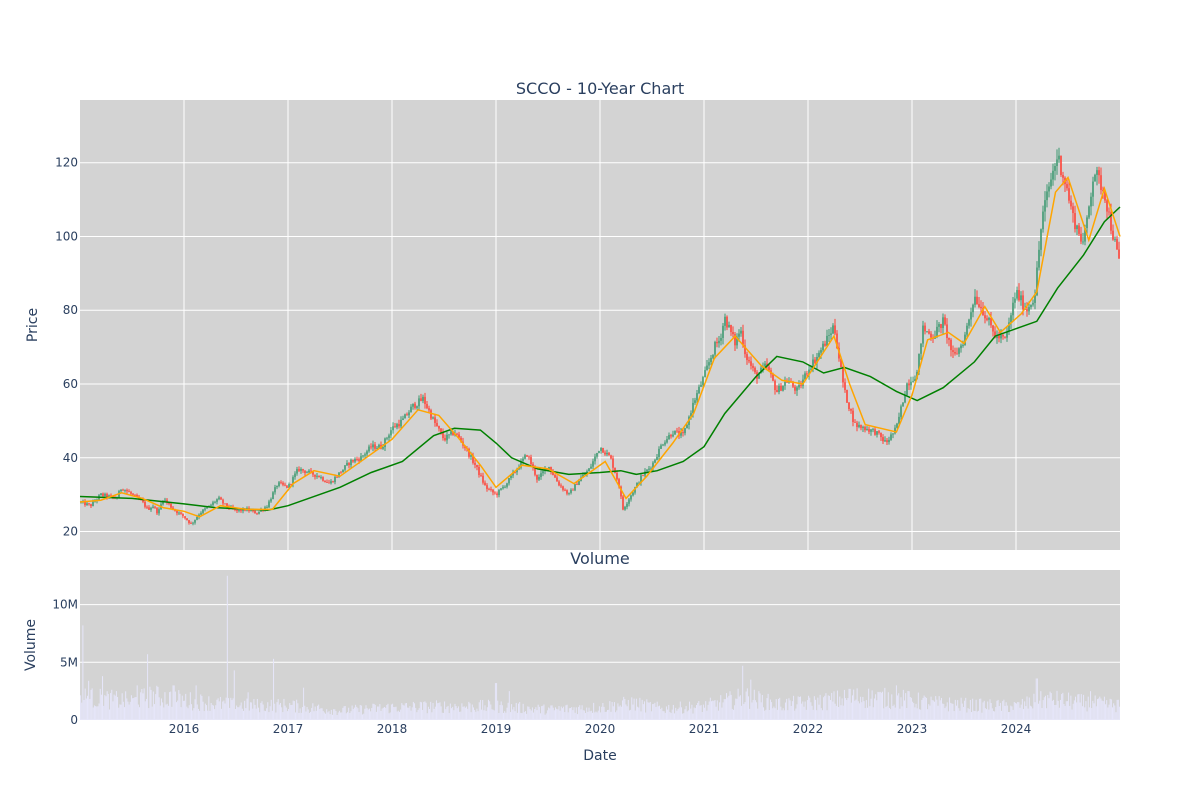 Image resolution: width=1200 pixels, height=800 pixels. Describe the element at coordinates (70, 458) in the screenshot. I see `price-tick-label: 40` at that location.